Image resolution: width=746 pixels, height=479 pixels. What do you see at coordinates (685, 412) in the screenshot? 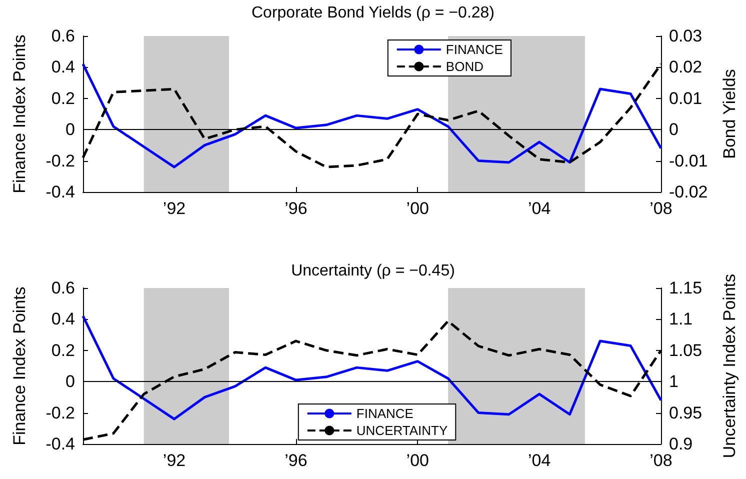
I see `y2-tick-label: 0.95` at bounding box center [685, 412].